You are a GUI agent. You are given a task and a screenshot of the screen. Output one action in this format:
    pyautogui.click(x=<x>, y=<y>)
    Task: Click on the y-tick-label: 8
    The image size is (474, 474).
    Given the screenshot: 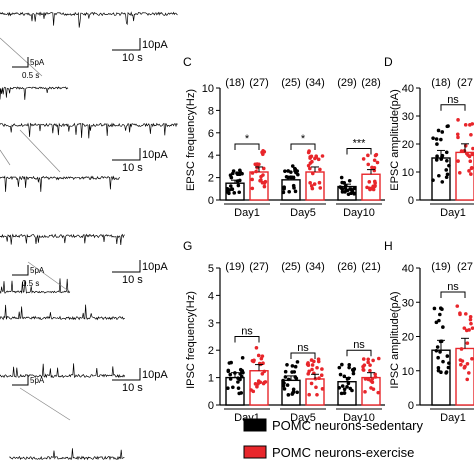 What is the action you would take?
    pyautogui.click(x=211, y=111)
    